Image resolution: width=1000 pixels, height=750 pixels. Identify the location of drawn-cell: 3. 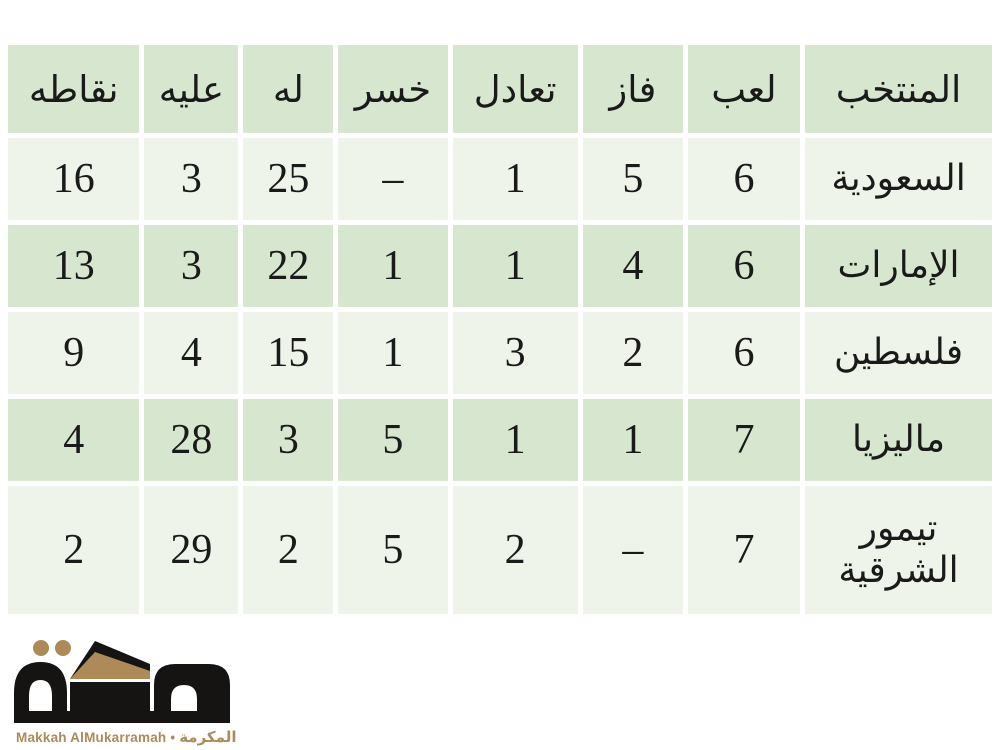
(515, 353).